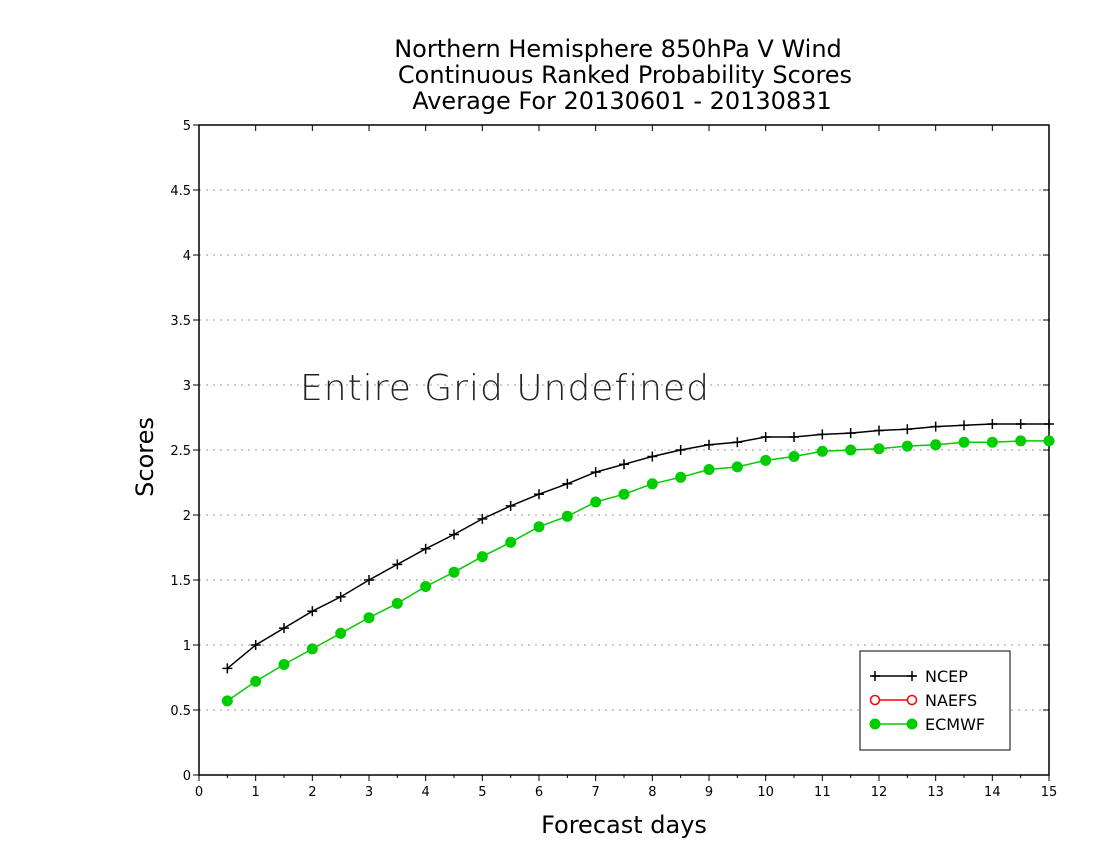 The height and width of the screenshot is (850, 1100). Describe the element at coordinates (187, 386) in the screenshot. I see `y-tick-label-6: 3` at that location.